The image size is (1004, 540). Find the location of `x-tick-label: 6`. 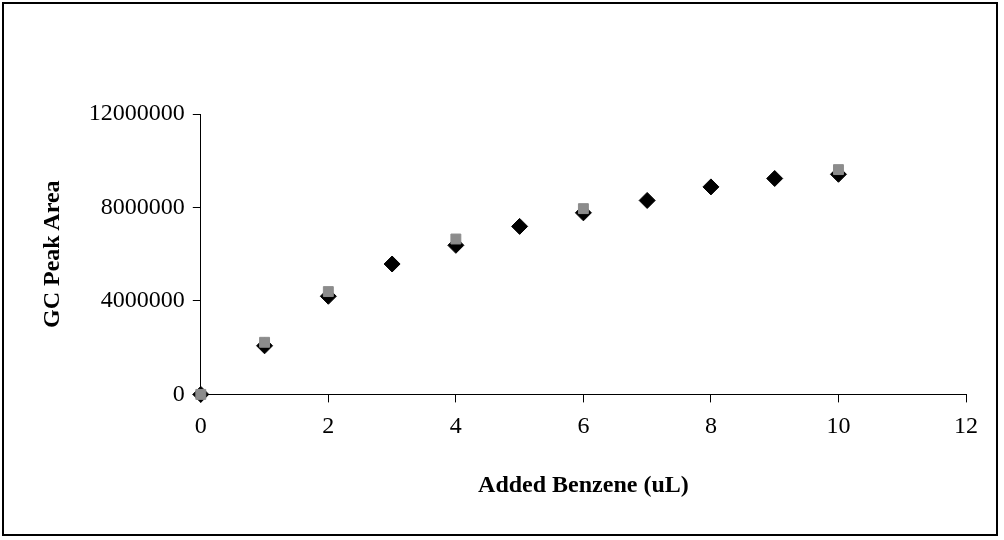

x-tick-label: 6 is located at coordinates (583, 425).